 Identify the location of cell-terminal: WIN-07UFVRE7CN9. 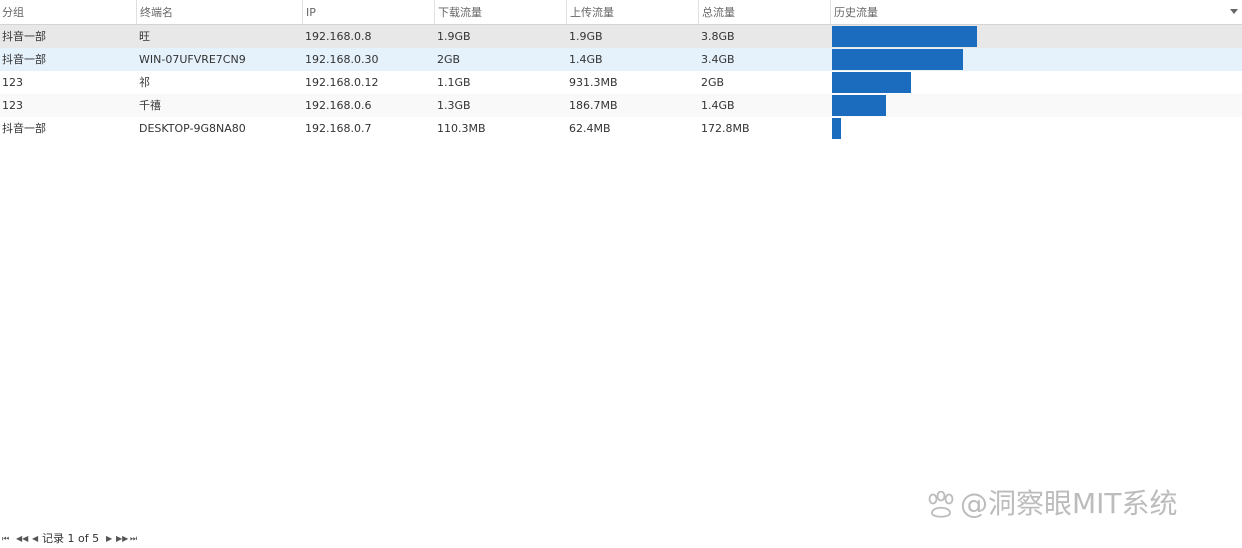
(192, 59).